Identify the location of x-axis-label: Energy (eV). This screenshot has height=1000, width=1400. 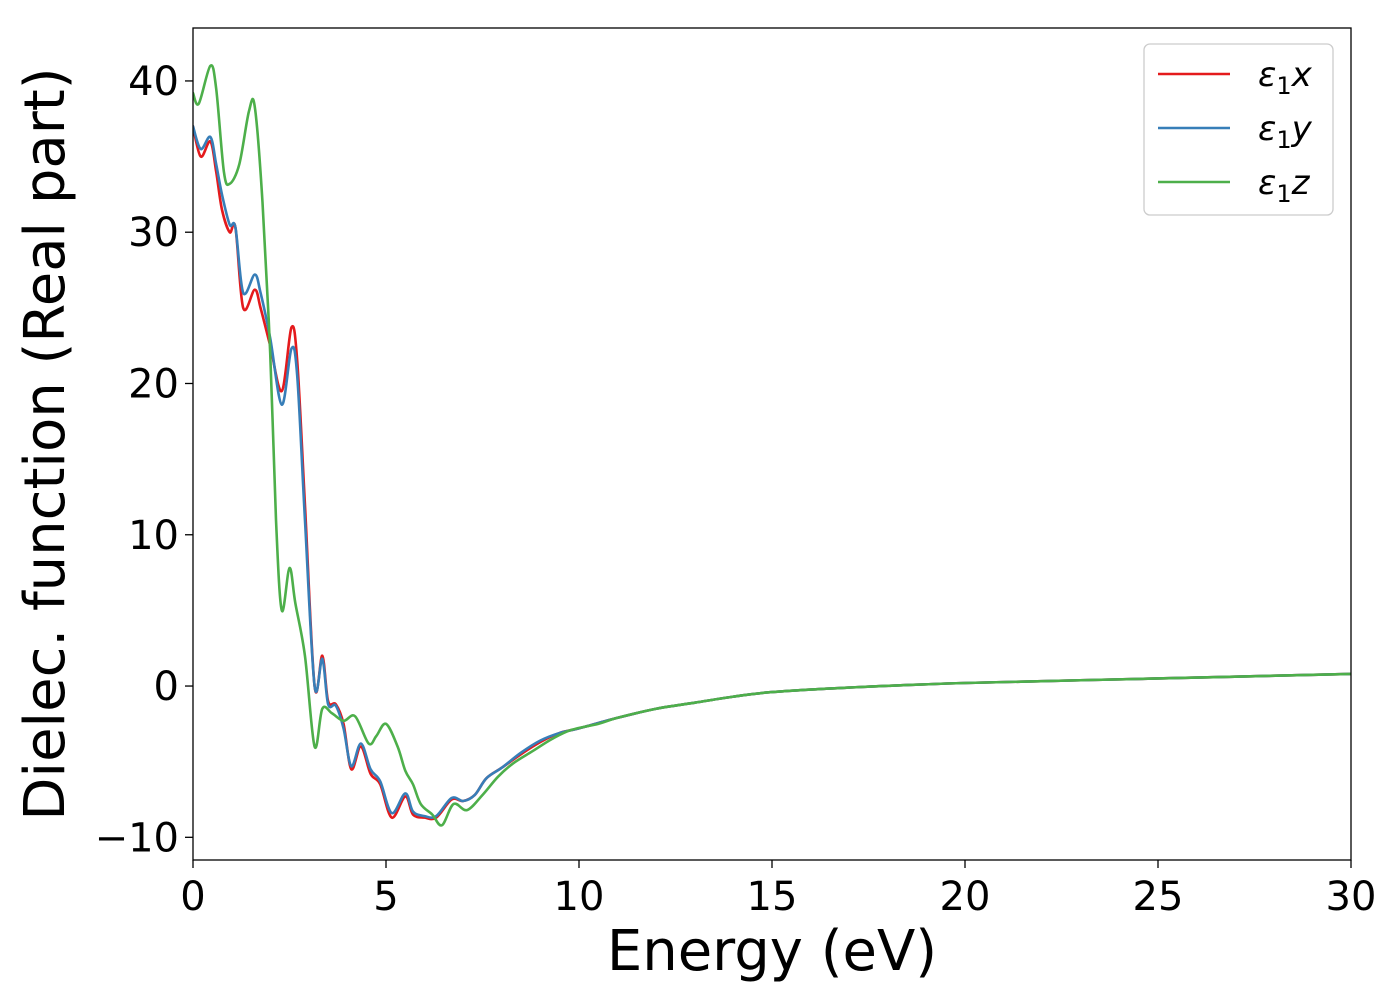
(772, 951).